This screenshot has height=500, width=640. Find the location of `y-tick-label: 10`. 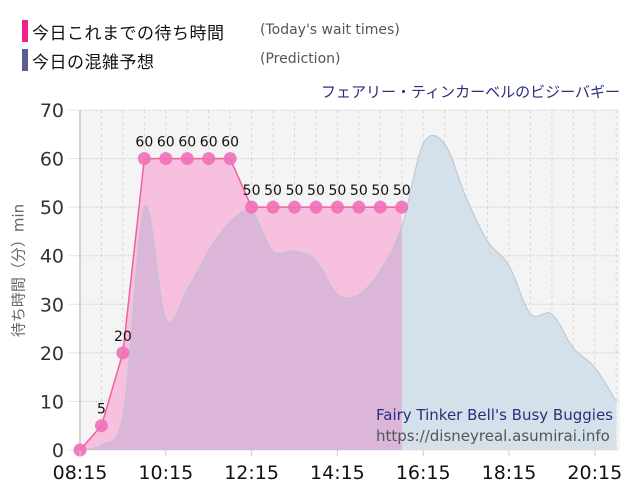

y-tick-label: 10 is located at coordinates (52, 402).